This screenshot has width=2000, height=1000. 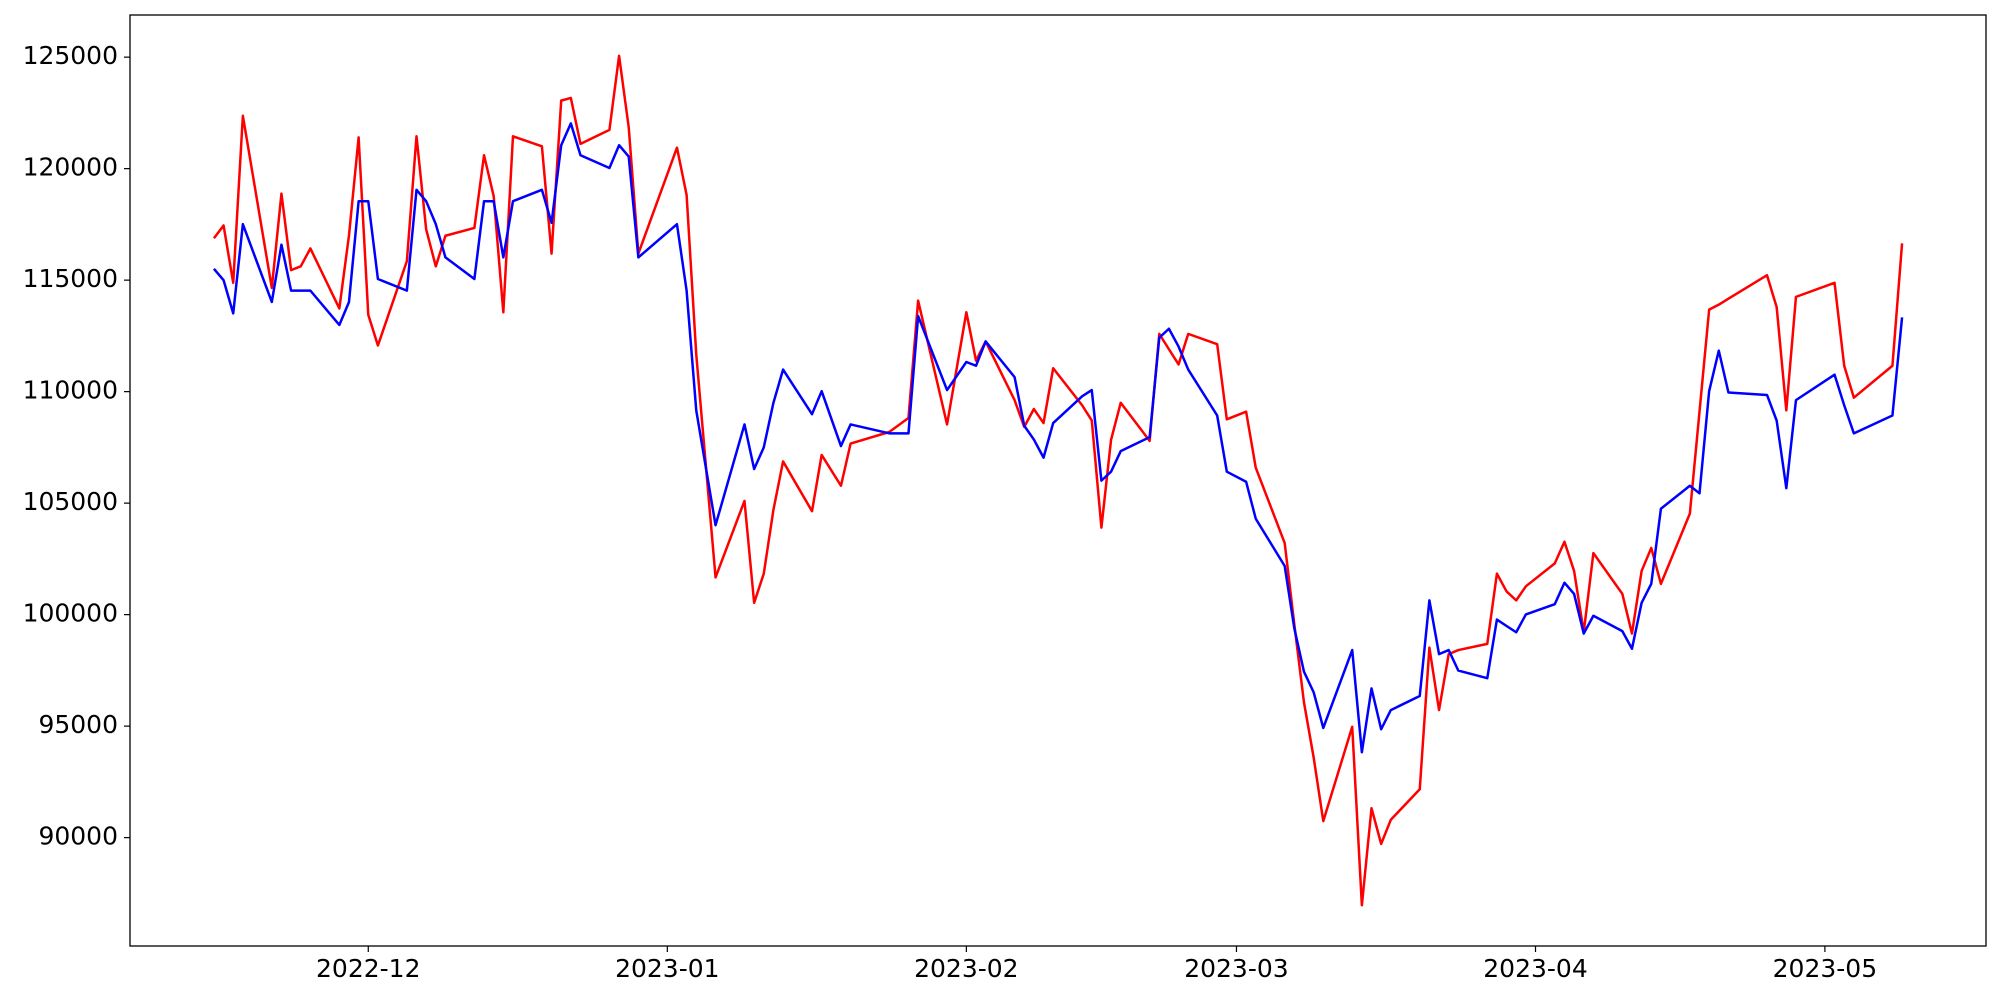 What do you see at coordinates (70, 613) in the screenshot?
I see `y-tick-label: 100000` at bounding box center [70, 613].